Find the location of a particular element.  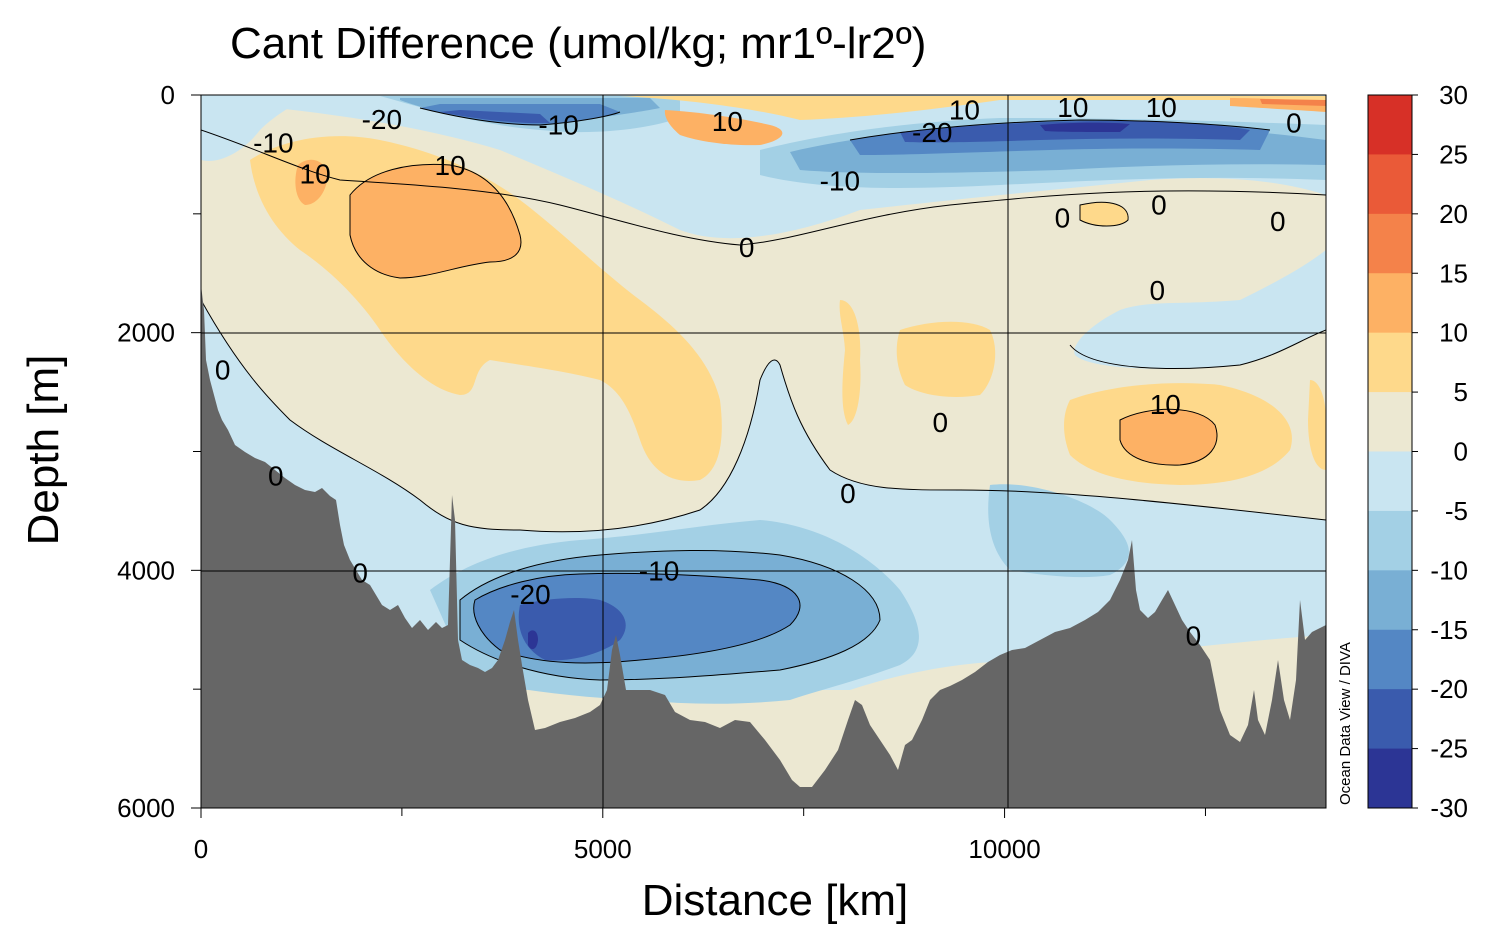

x-tick-label: 10000 is located at coordinates (1004, 849).